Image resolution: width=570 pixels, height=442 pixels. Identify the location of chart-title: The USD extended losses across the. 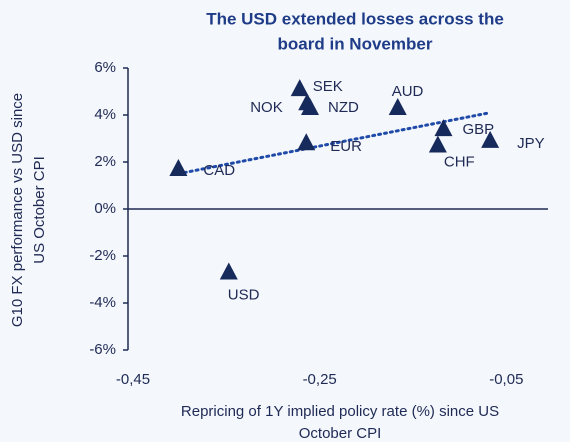
(355, 18).